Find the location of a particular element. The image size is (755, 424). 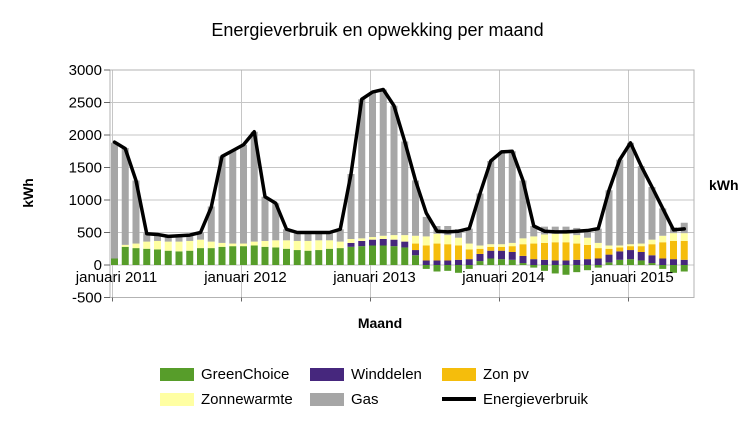

y-tick-label: 2500 is located at coordinates (85, 103).